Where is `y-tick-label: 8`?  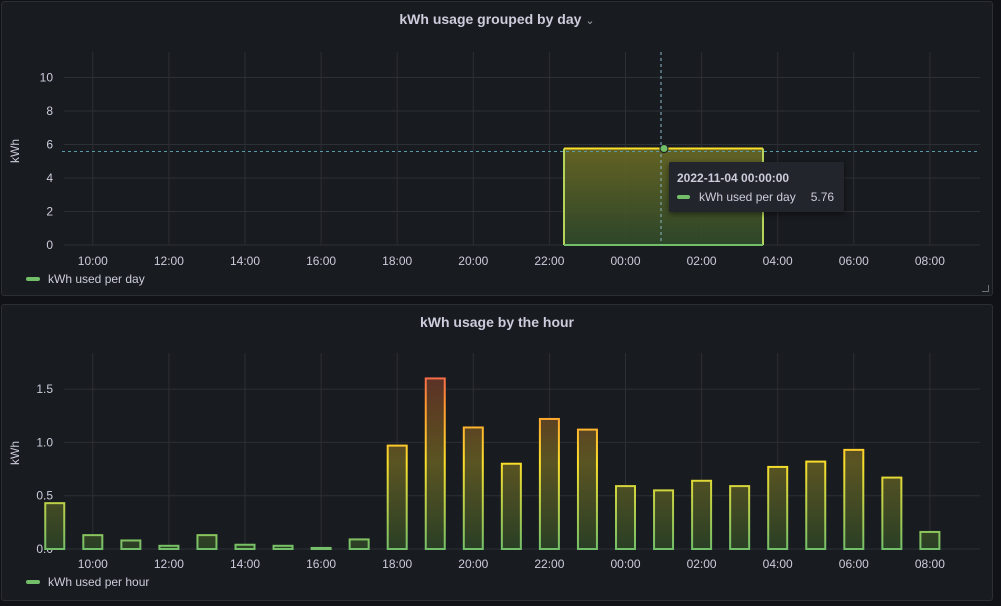
y-tick-label: 8 is located at coordinates (49, 111).